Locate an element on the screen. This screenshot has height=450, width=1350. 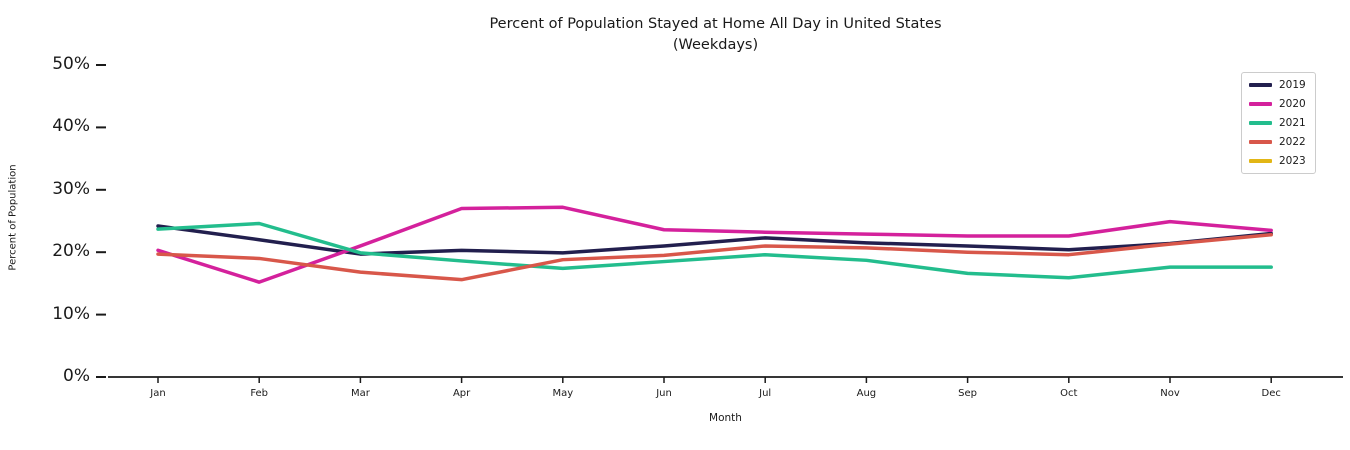
legend-label-2022: 2022 is located at coordinates (1292, 142).